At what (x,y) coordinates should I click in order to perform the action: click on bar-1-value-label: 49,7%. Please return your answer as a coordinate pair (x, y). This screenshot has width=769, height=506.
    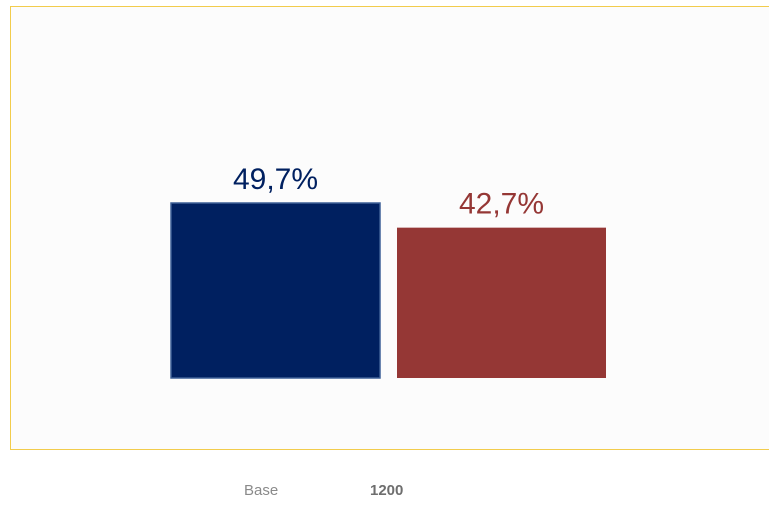
    Looking at the image, I should click on (275, 179).